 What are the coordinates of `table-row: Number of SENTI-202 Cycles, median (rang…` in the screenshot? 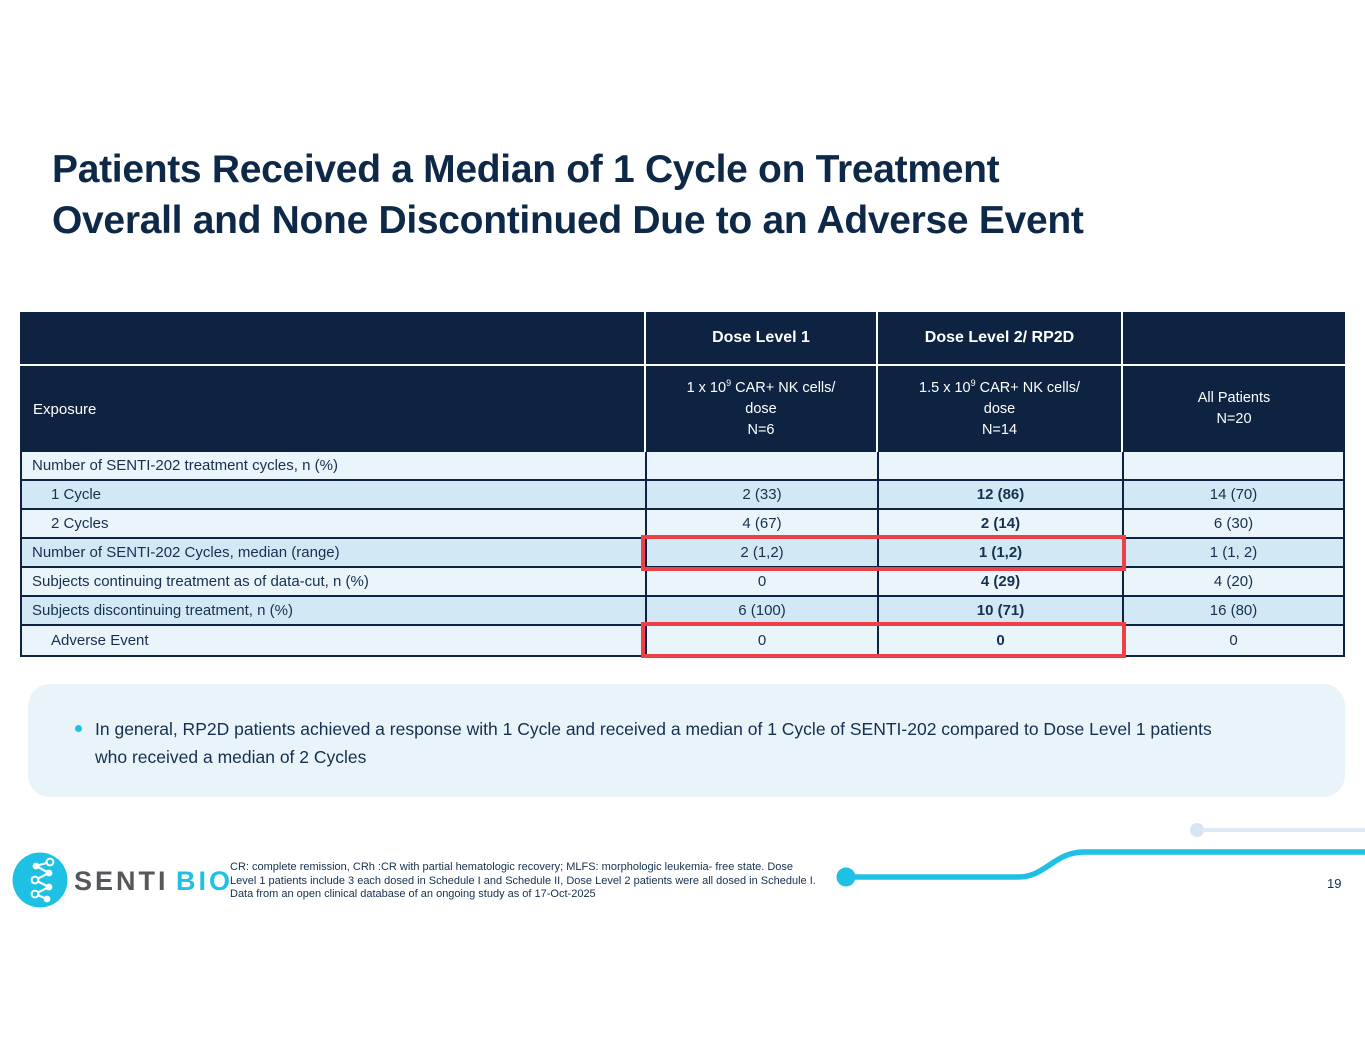 It's located at (682, 553).